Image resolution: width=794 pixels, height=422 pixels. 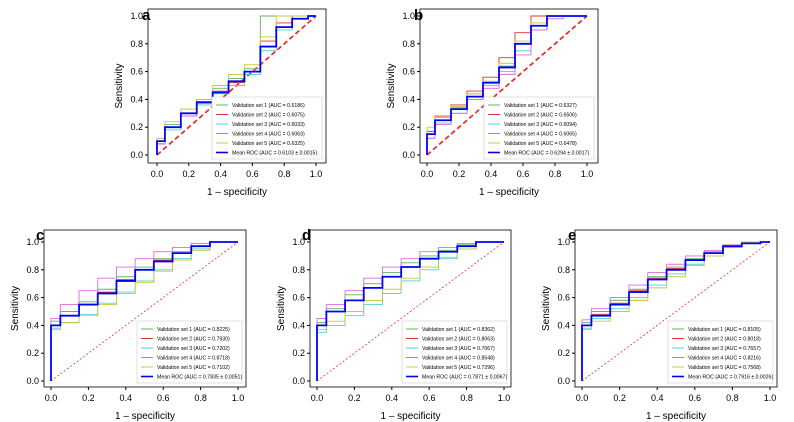 What do you see at coordinates (724, 359) in the screenshot?
I see `legend-entry: Validation set 4 (AUC = 0.8216)` at bounding box center [724, 359].